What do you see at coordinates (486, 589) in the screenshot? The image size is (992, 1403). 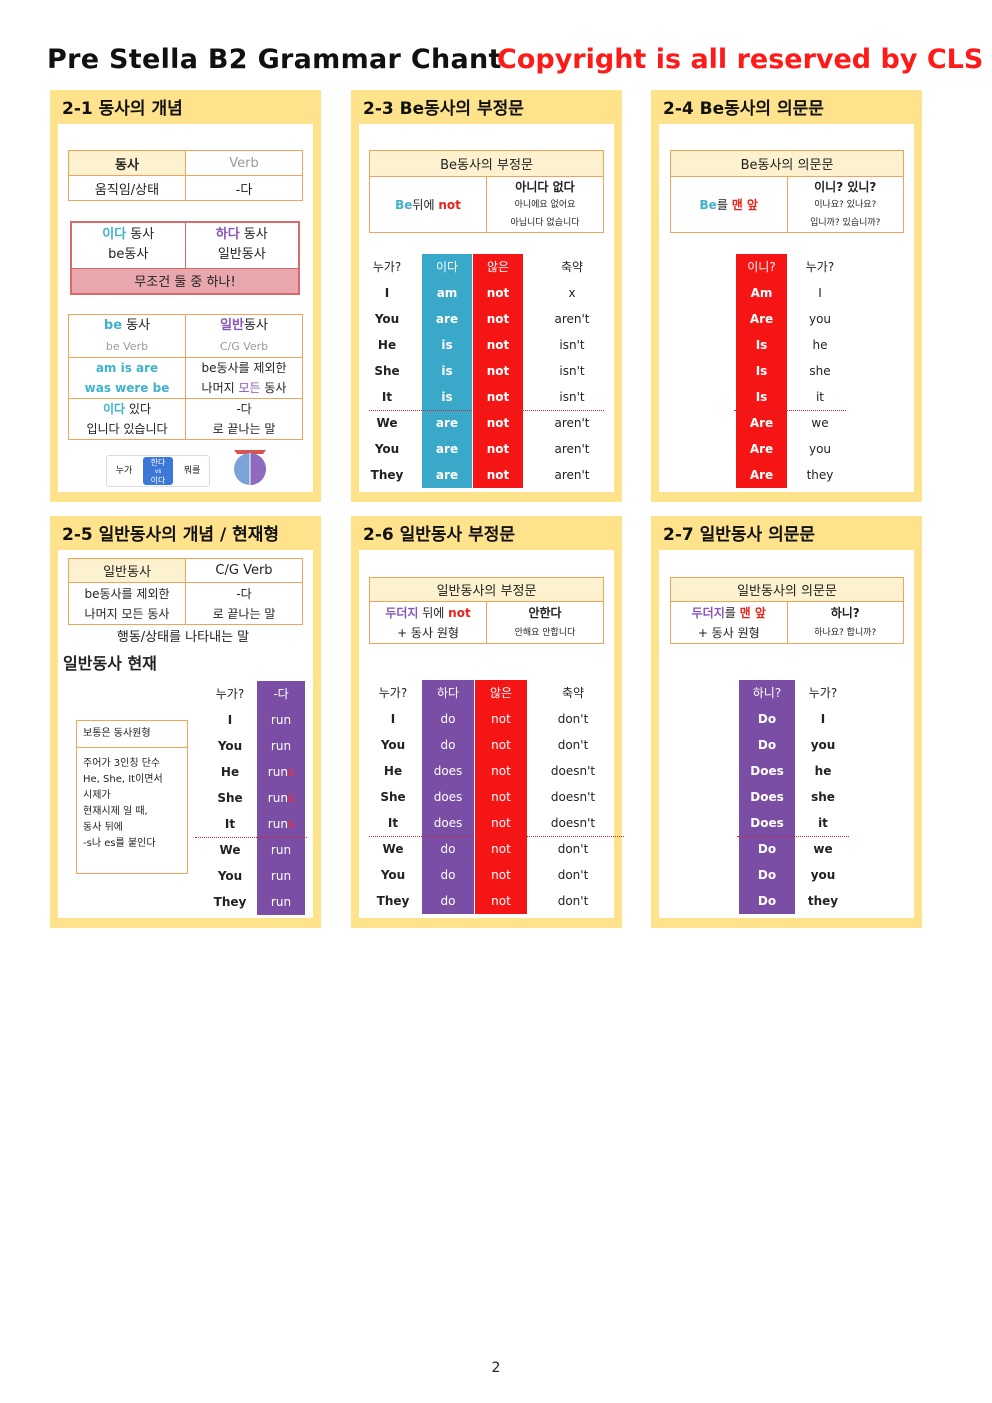 I see `rule-heading: 일반동사의 부정문` at bounding box center [486, 589].